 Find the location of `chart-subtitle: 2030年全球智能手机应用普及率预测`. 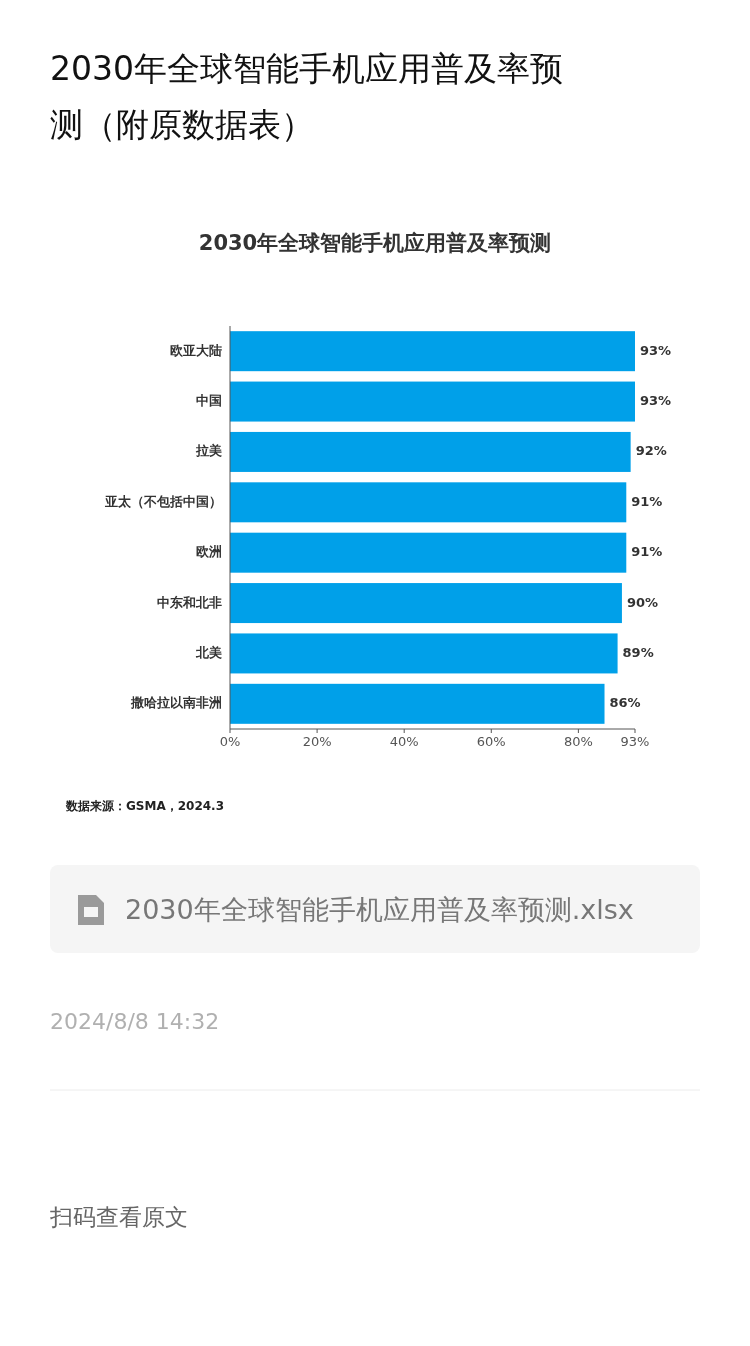

chart-subtitle: 2030年全球智能手机应用普及率预测 is located at coordinates (375, 243).